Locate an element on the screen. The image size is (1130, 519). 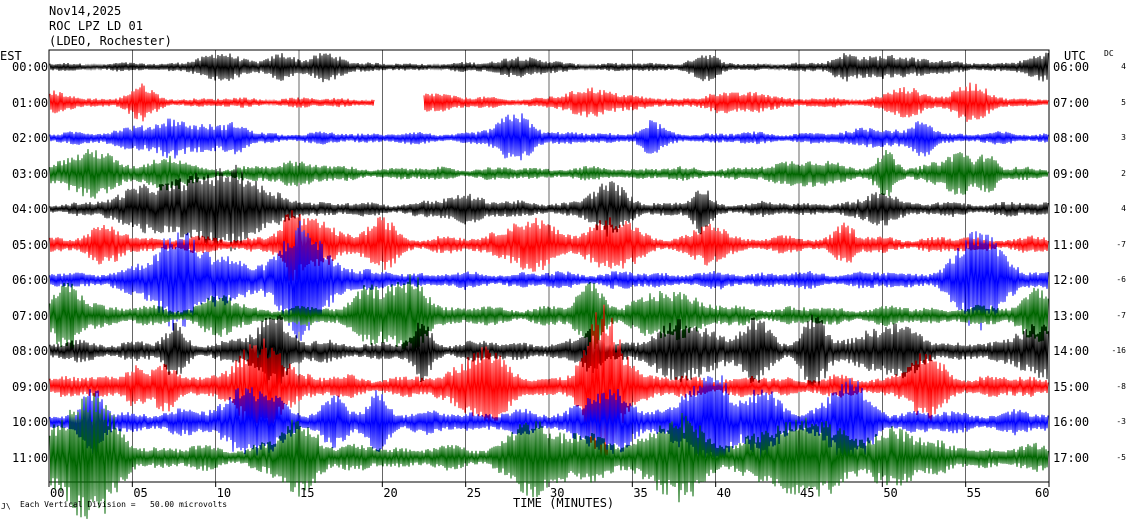
row-label-est: 11:00 is located at coordinates (30, 457).